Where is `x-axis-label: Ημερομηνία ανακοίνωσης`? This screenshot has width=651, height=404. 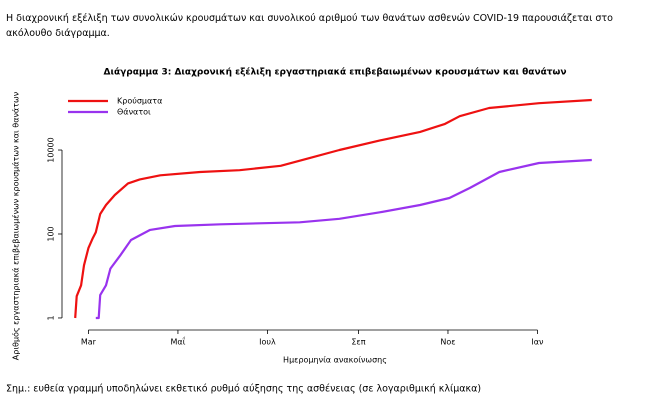 x-axis-label: Ημερομηνία ανακοίνωσης is located at coordinates (335, 360).